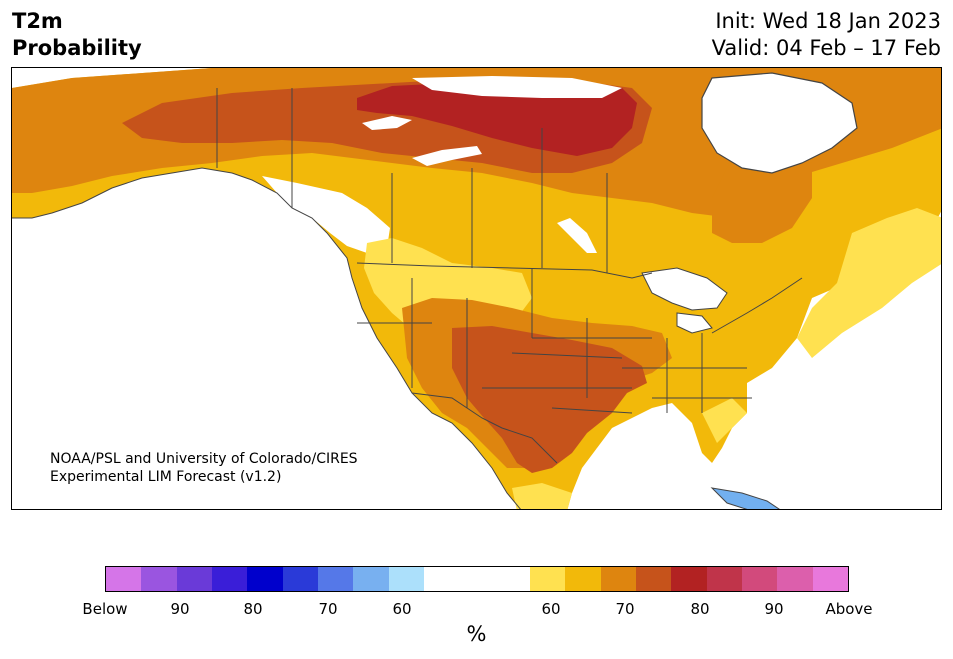 This screenshot has width=953, height=659. I want to click on init-date: Init: Wed 18 Jan 2023, so click(828, 21).